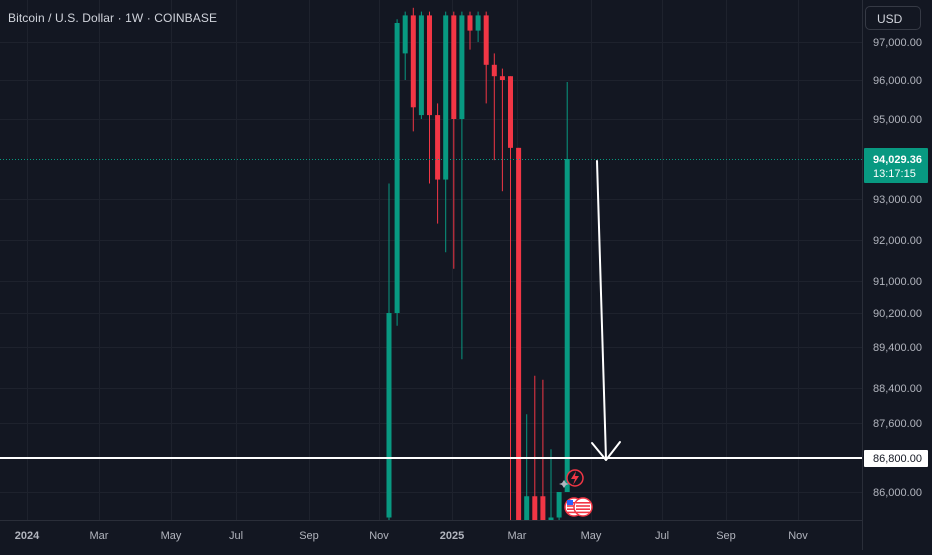  I want to click on time-axis-panel, so click(431, 535).